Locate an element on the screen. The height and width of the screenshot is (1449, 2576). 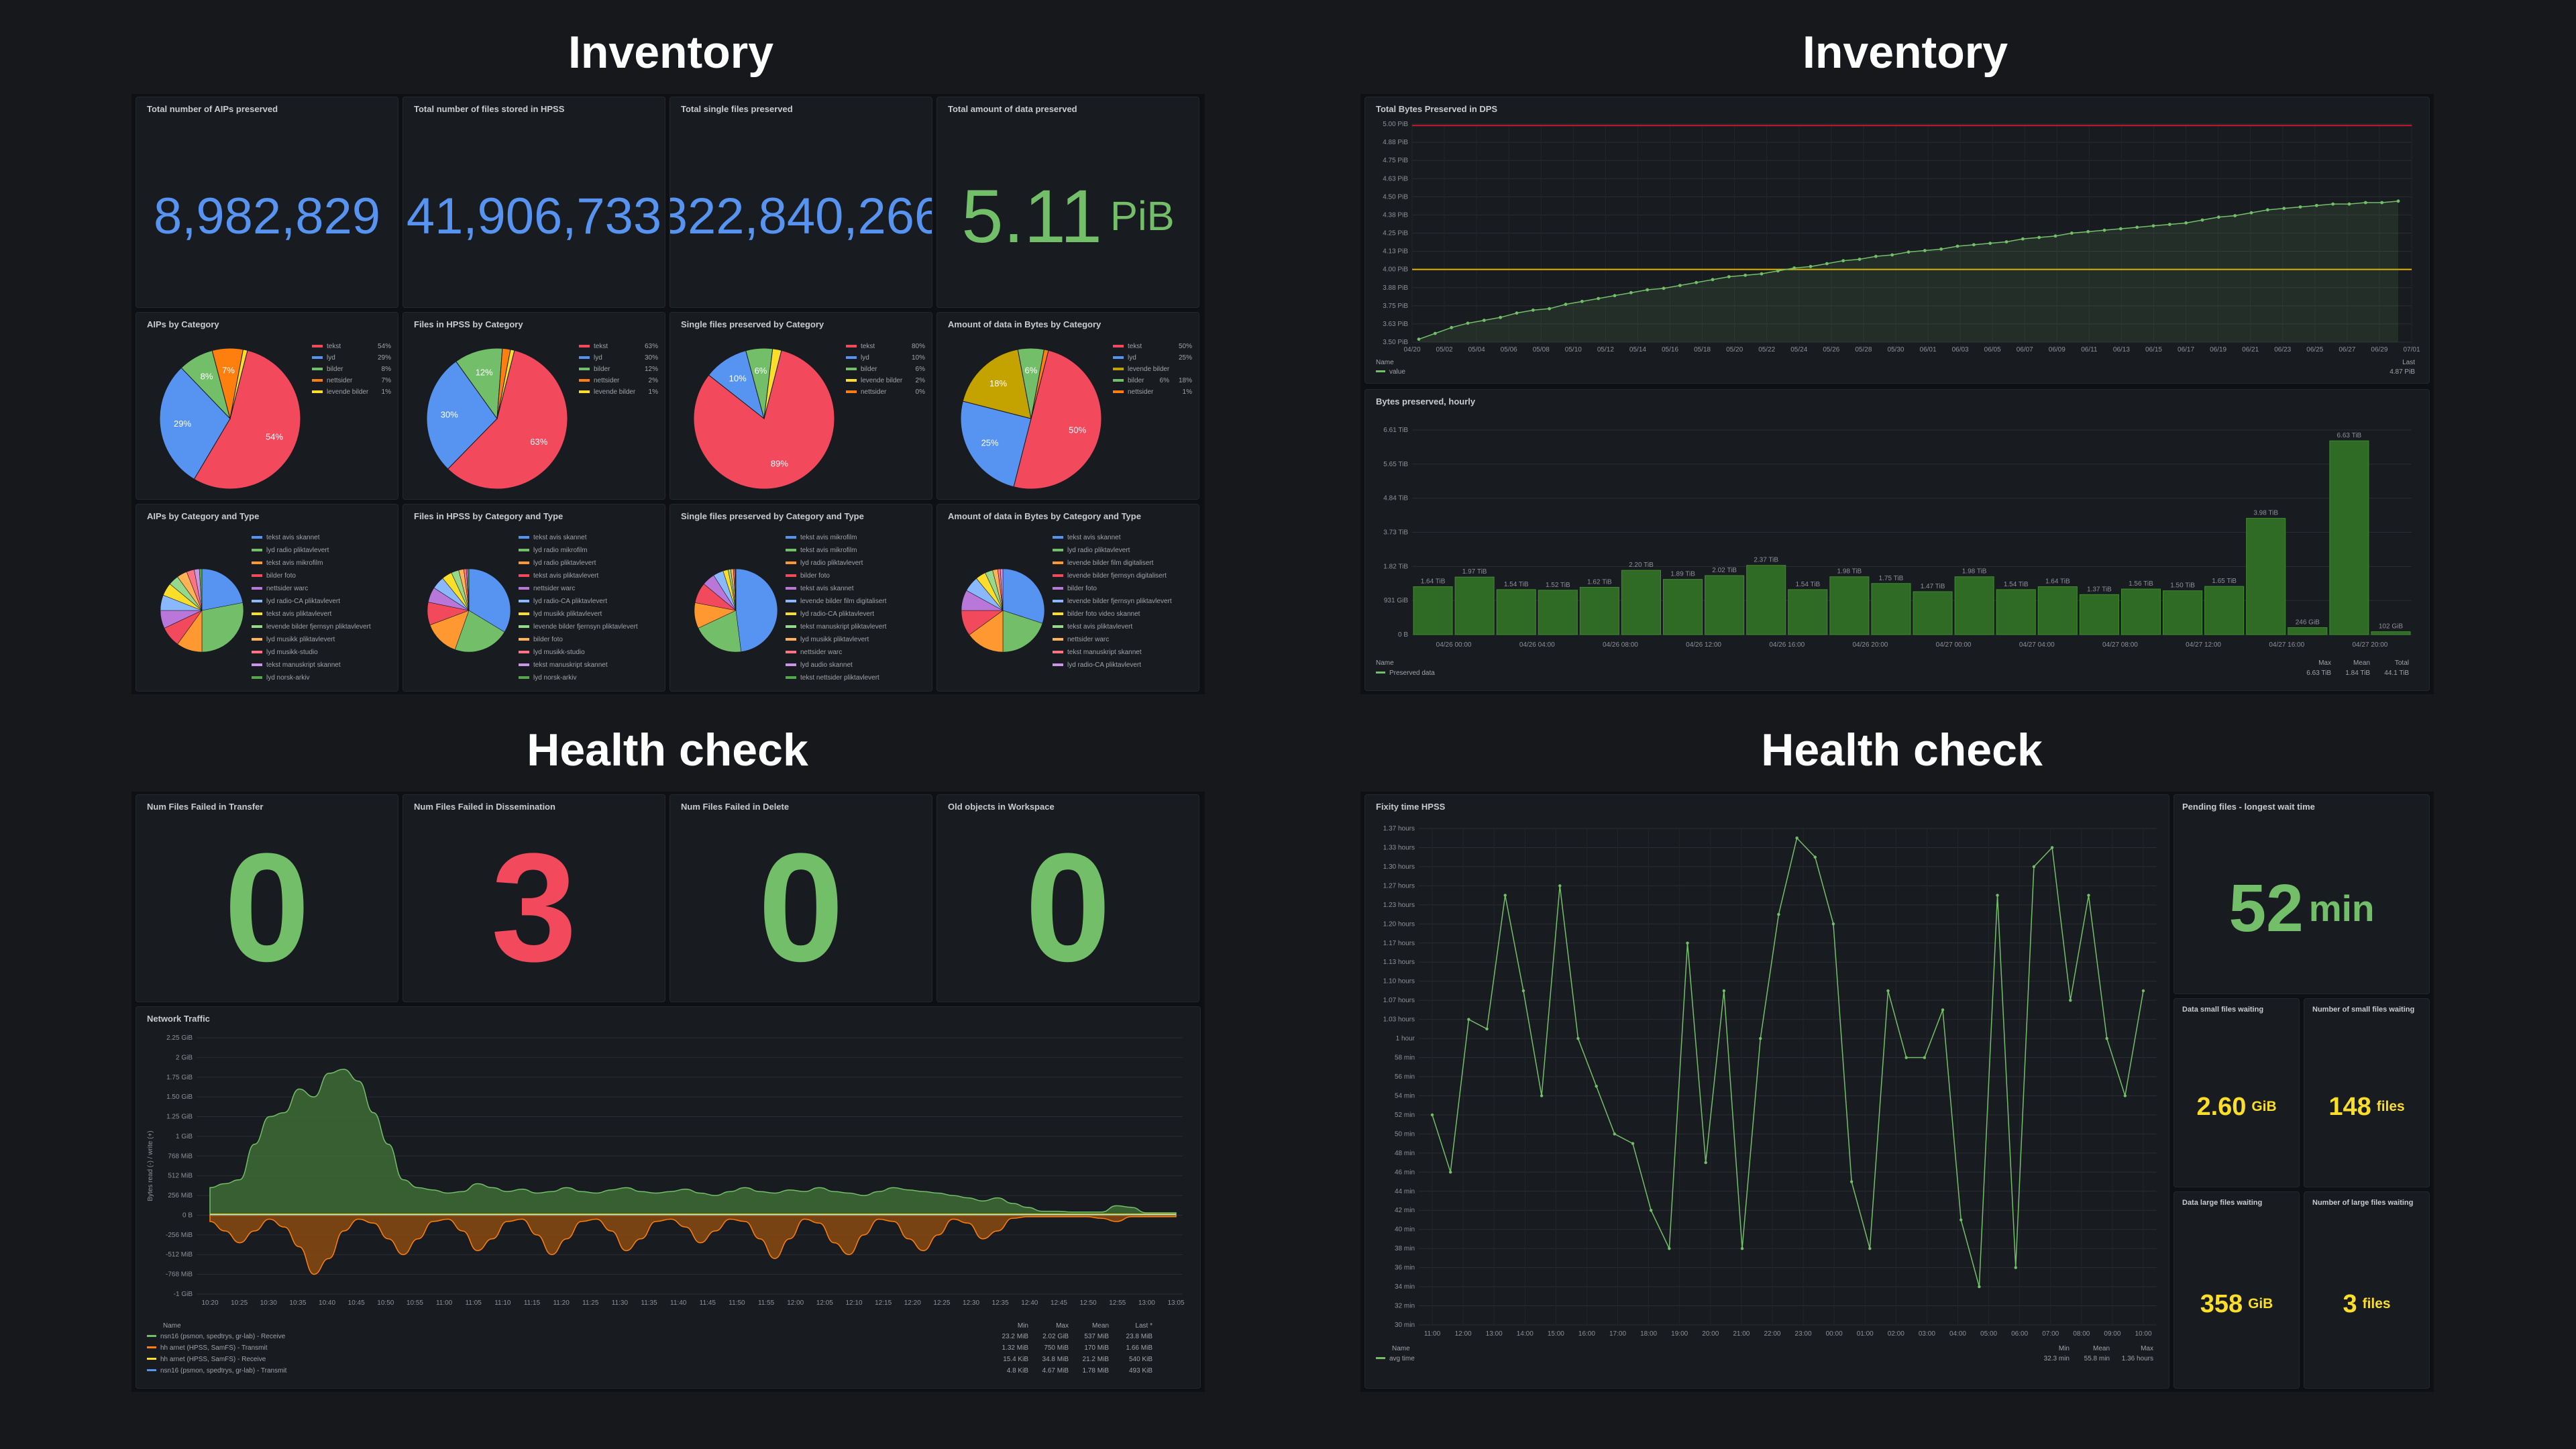
legend-label: value is located at coordinates (1397, 372).